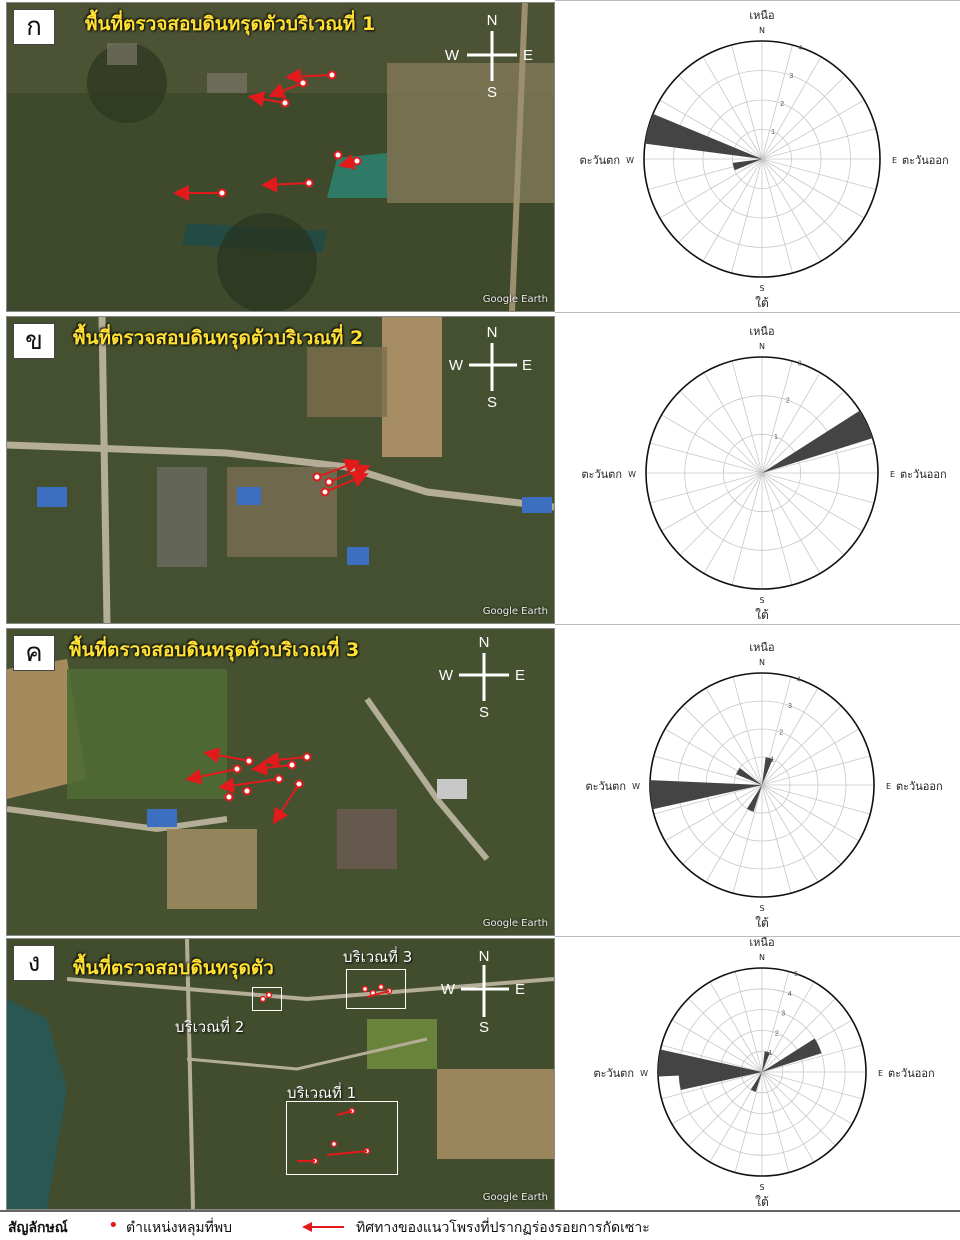  What do you see at coordinates (34, 341) in the screenshot?
I see `panel-letter: ข` at bounding box center [34, 341].